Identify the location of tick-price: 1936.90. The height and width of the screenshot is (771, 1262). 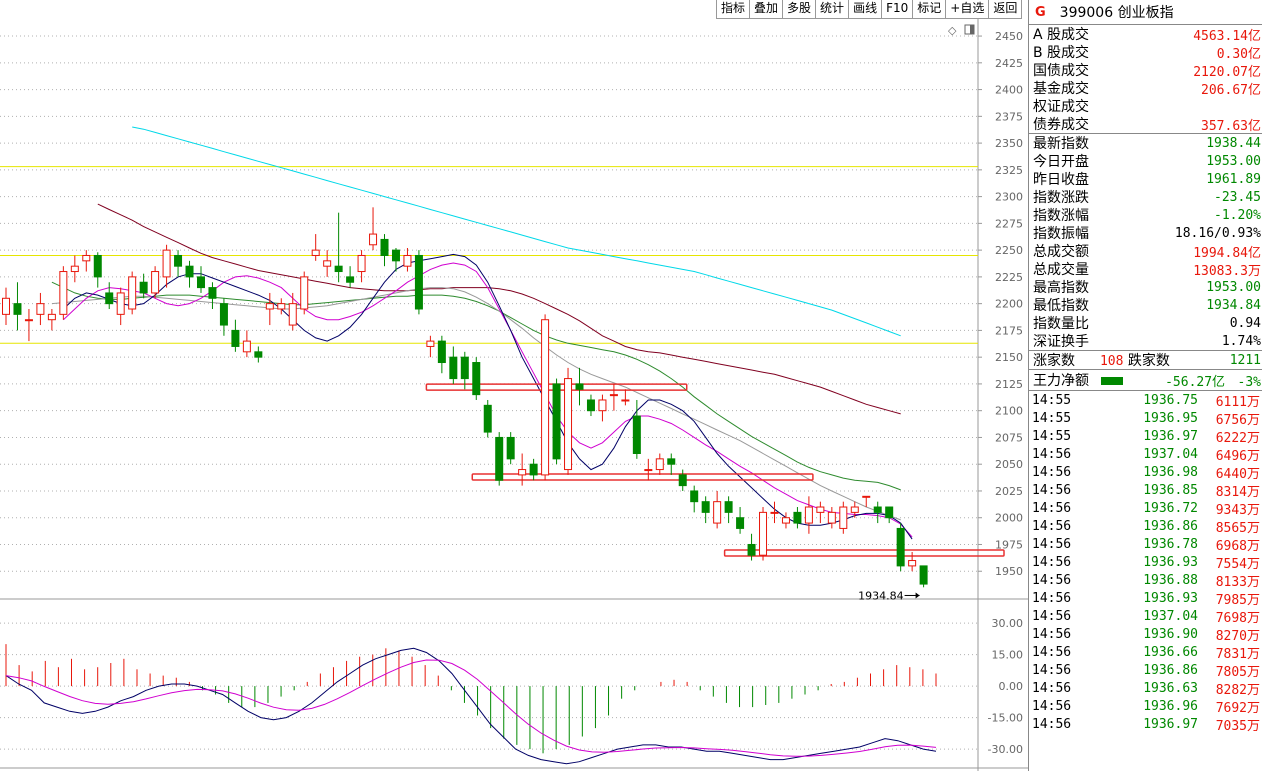
(1170, 634).